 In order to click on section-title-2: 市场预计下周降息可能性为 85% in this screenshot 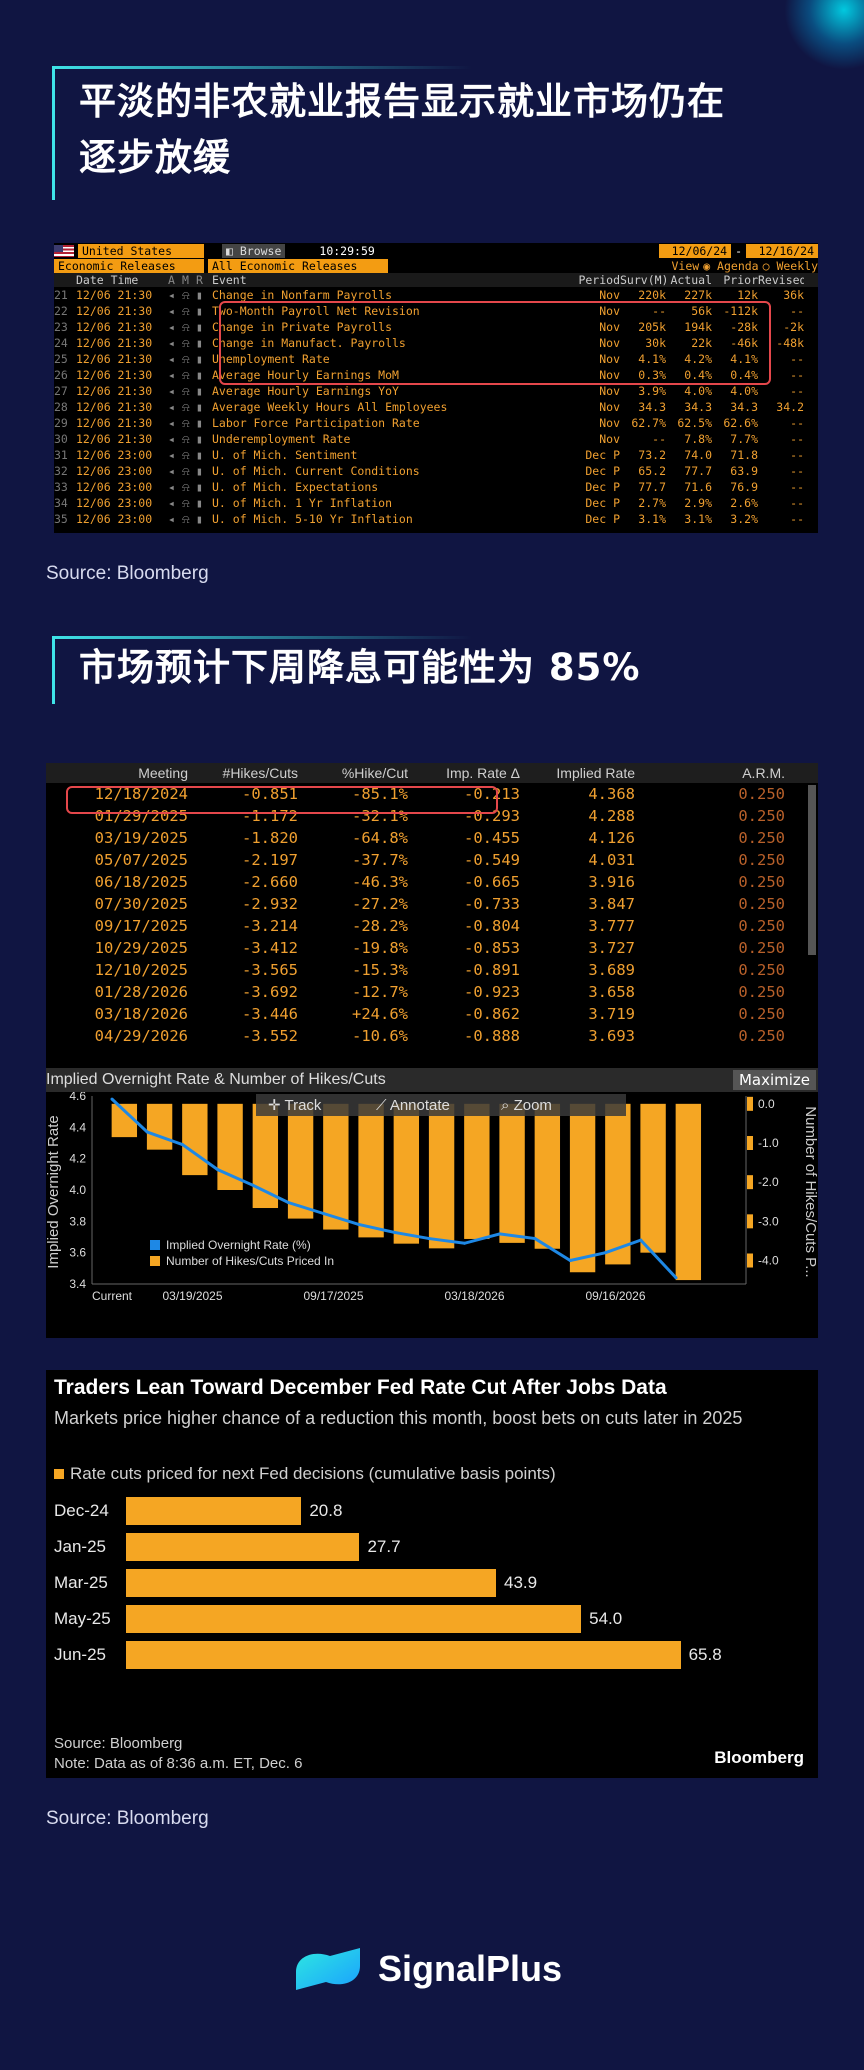, I will do `click(360, 667)`.